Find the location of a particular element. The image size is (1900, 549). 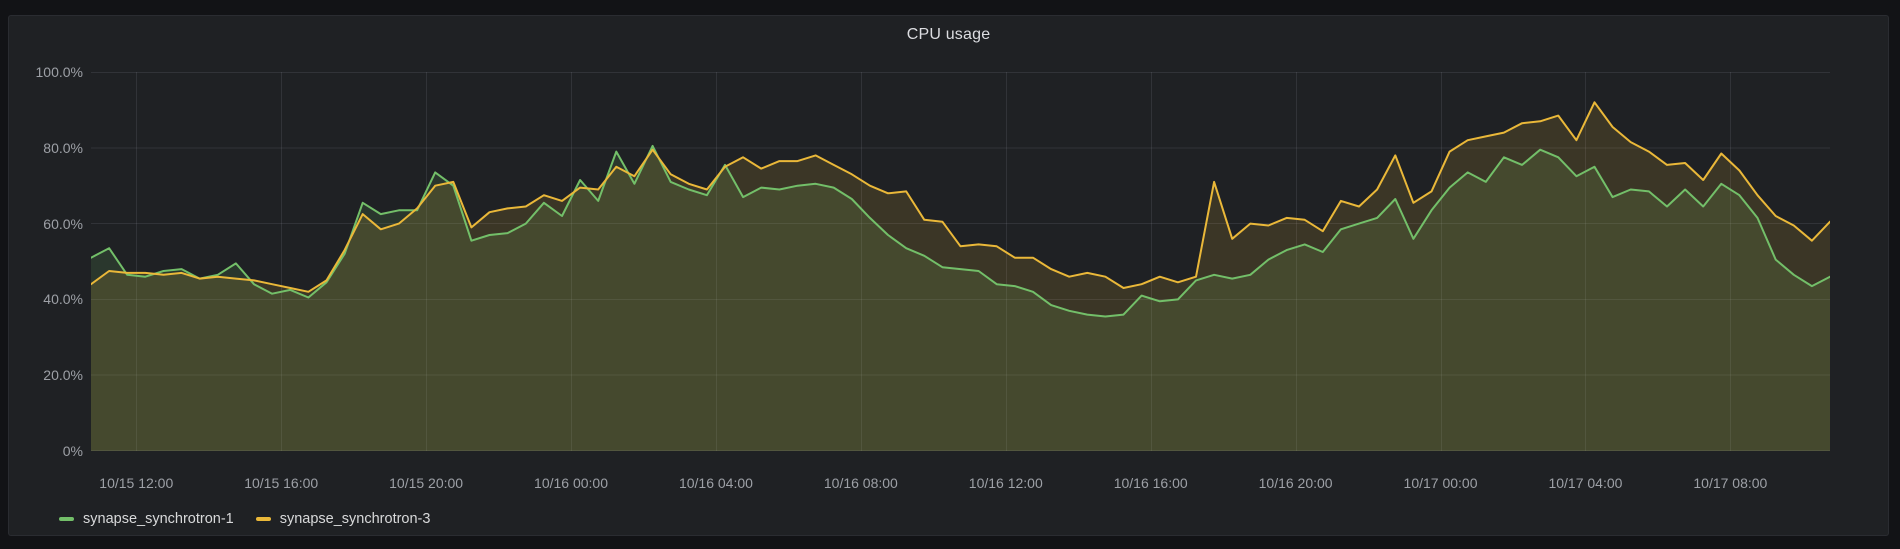

x-axis-label: 10/15 16:00 is located at coordinates (281, 483).